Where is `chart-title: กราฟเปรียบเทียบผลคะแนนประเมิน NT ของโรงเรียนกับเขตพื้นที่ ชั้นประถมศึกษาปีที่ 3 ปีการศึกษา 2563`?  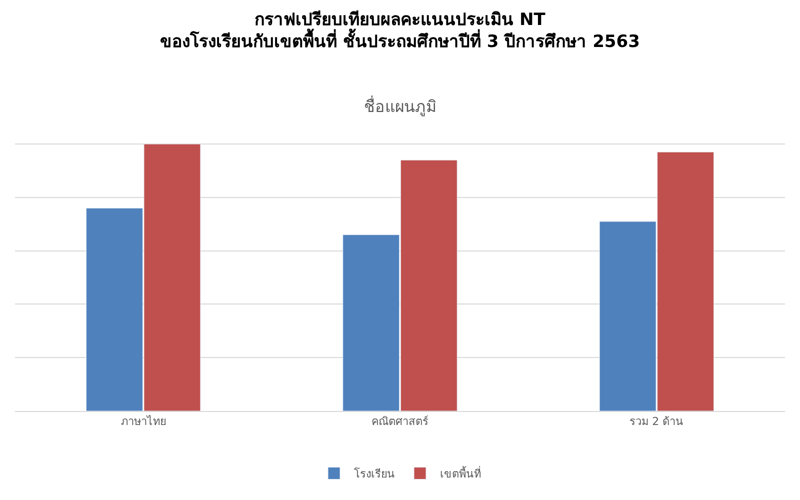
chart-title: กราฟเปรียบเทียบผลคะแนนประเมิน NT ของโรงเรียนกับเขตพื้นที่ ชั้นประถมศึกษาปีที่ 3 ปีการศึกษา 2563 is located at coordinates (400, 30).